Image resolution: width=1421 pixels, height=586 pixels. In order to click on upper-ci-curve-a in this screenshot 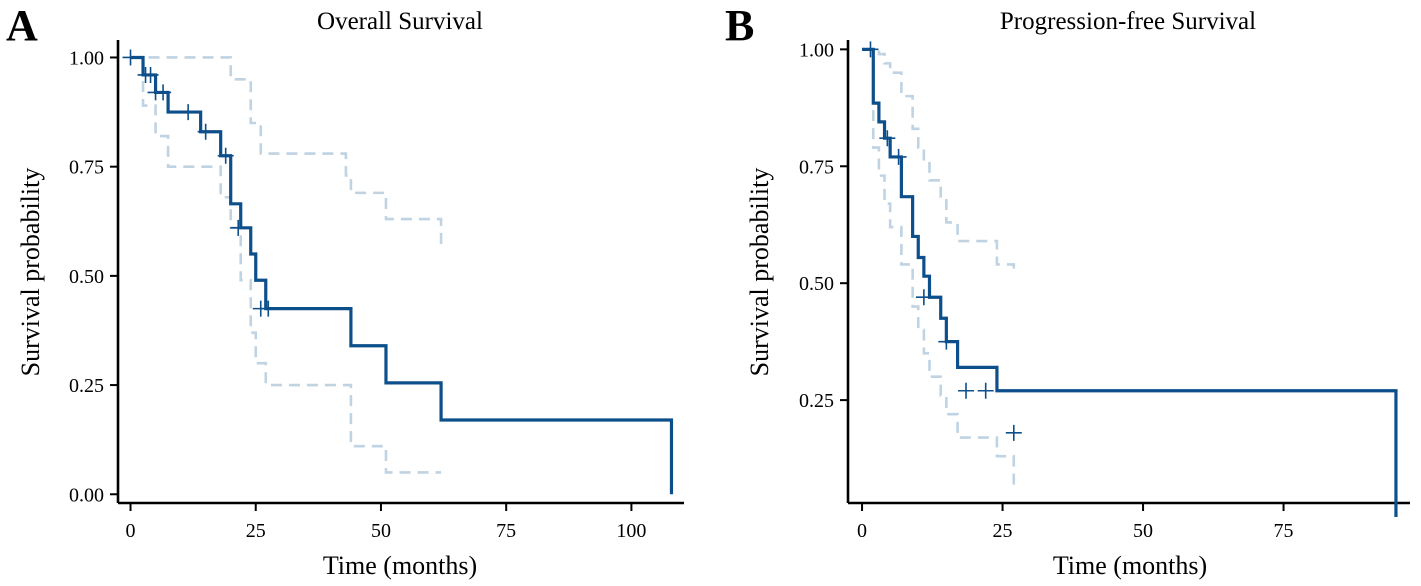, I will do `click(286, 151)`.